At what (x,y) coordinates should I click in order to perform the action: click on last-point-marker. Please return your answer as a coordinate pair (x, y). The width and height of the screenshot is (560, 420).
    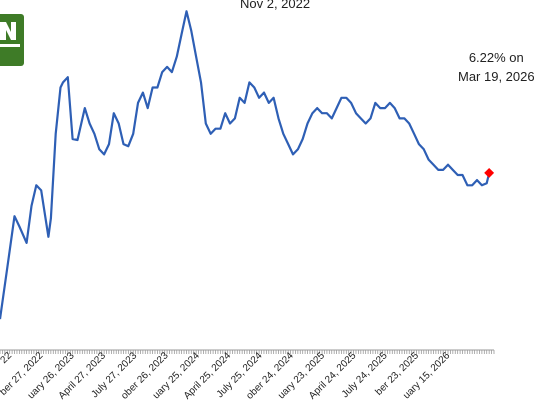
    Looking at the image, I should click on (489, 172).